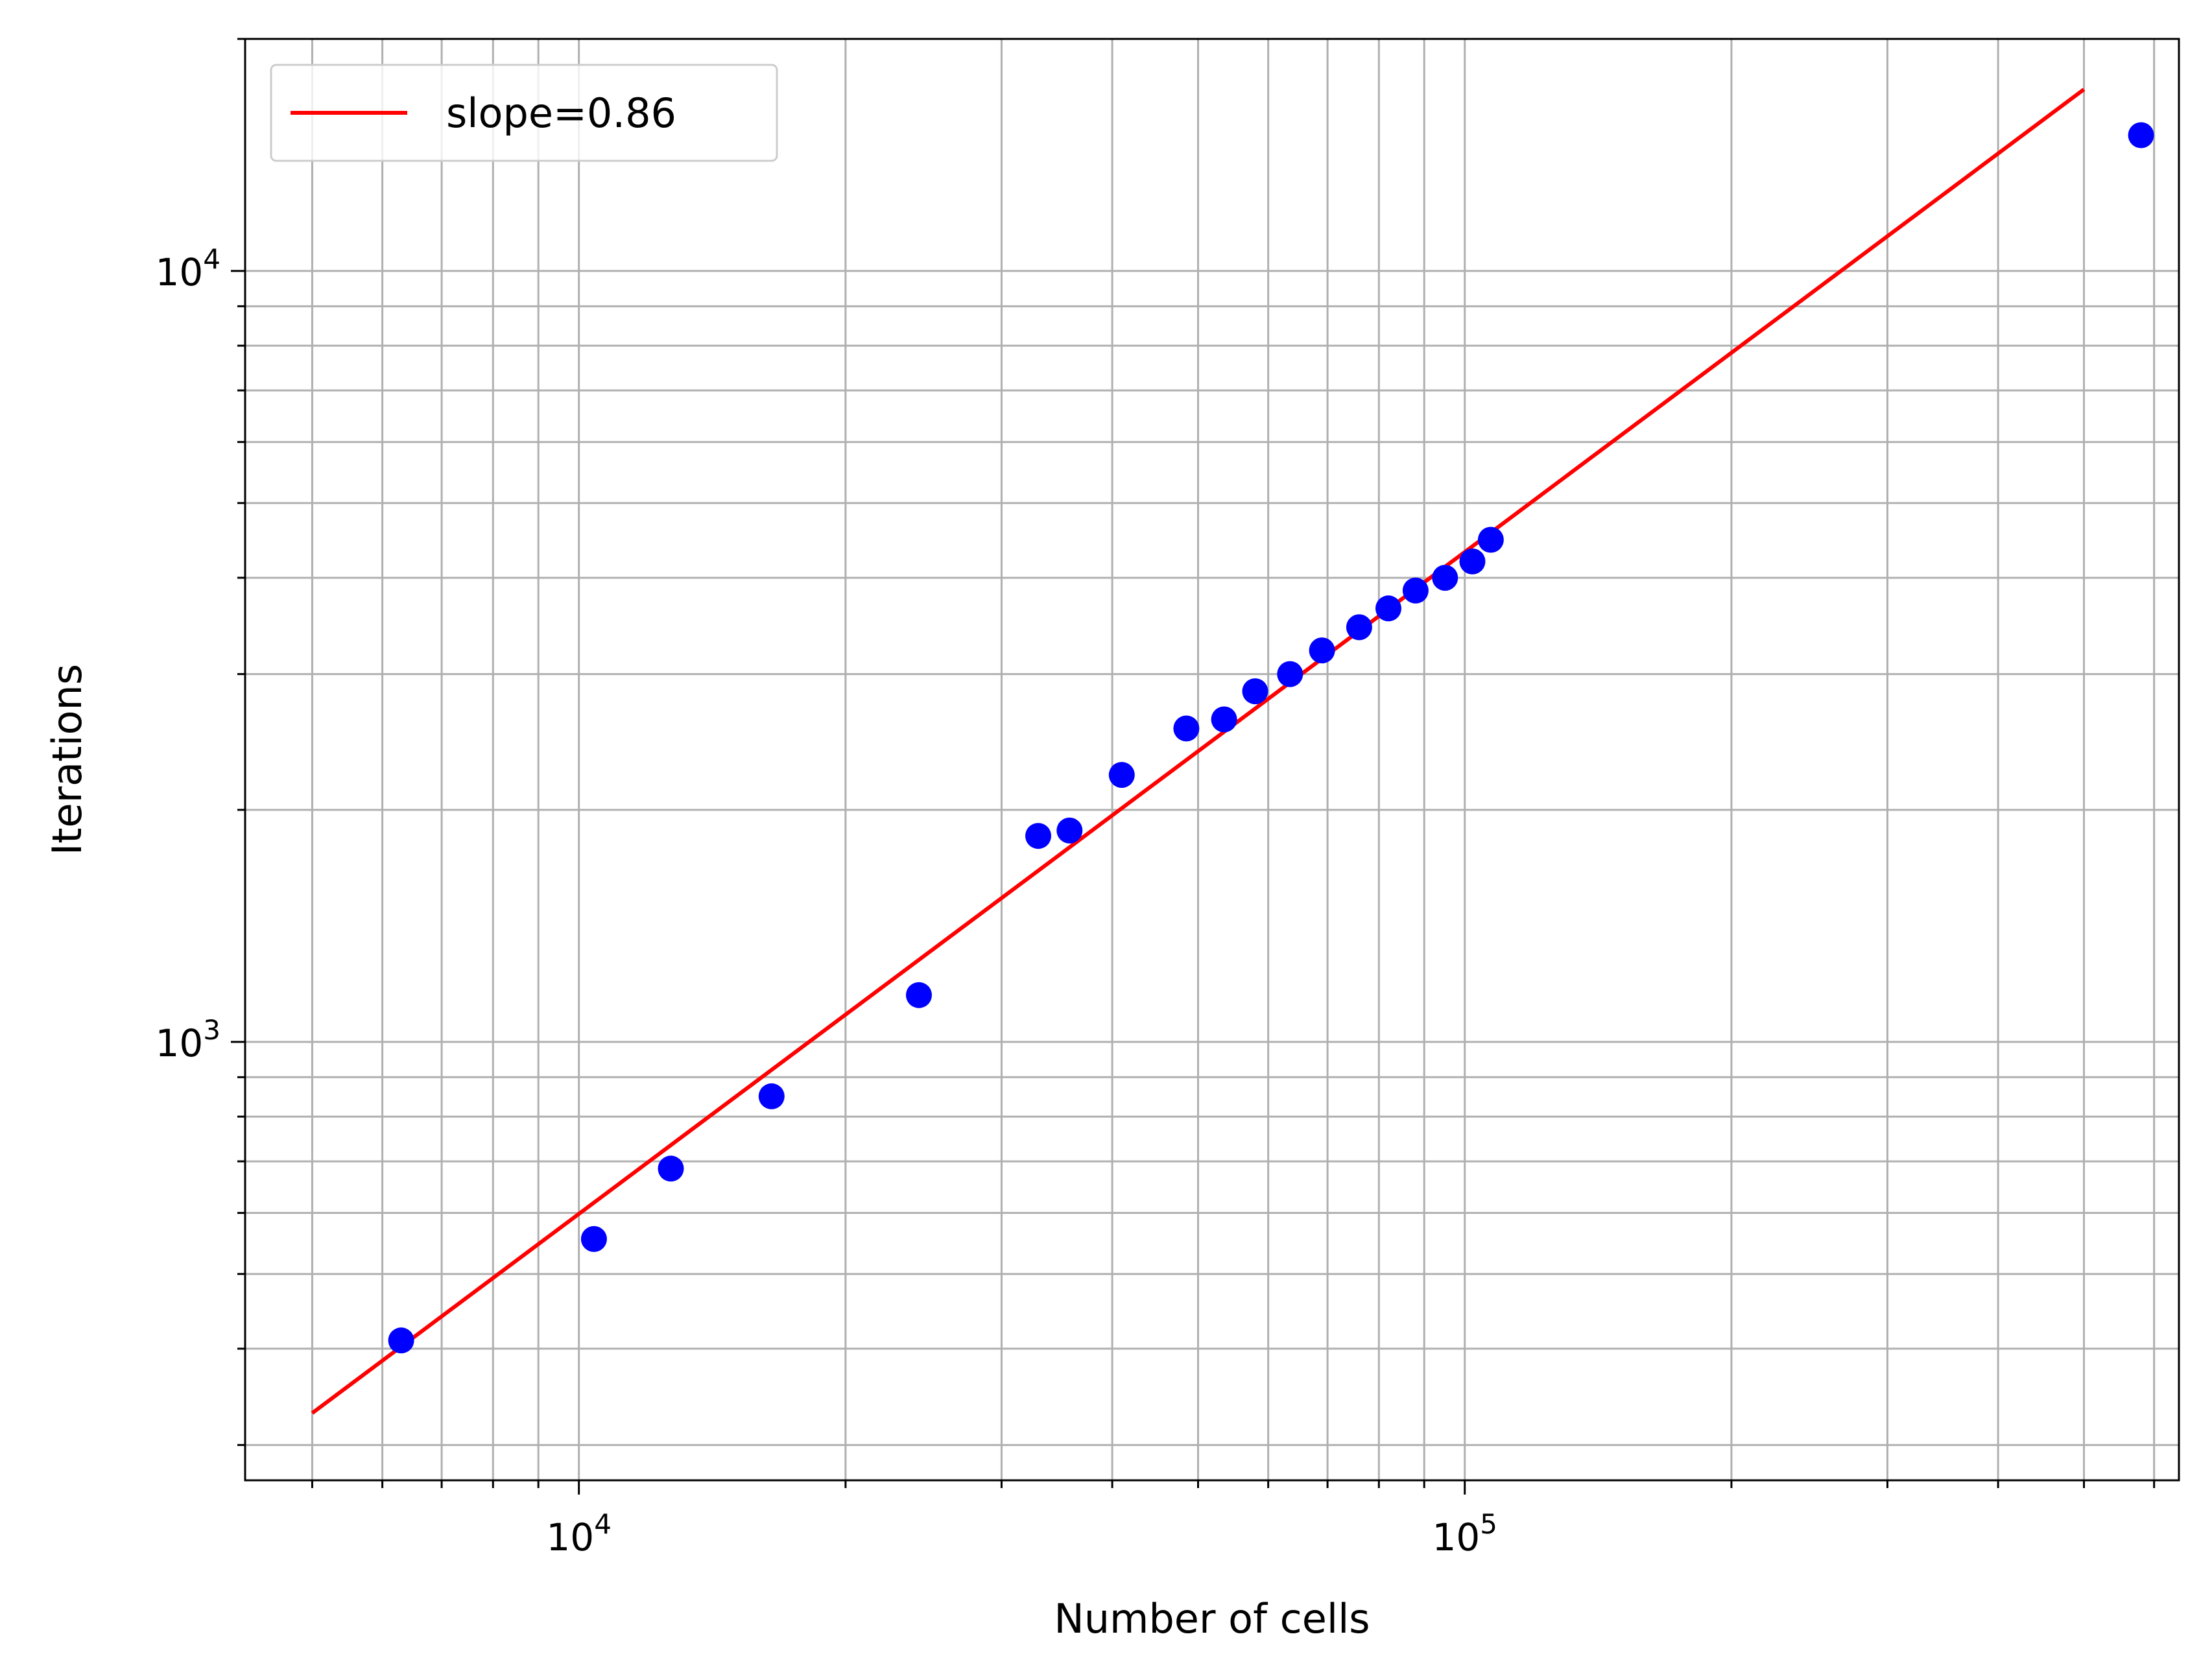  I want to click on x-tick-label: 10⁵, so click(1464, 1533).